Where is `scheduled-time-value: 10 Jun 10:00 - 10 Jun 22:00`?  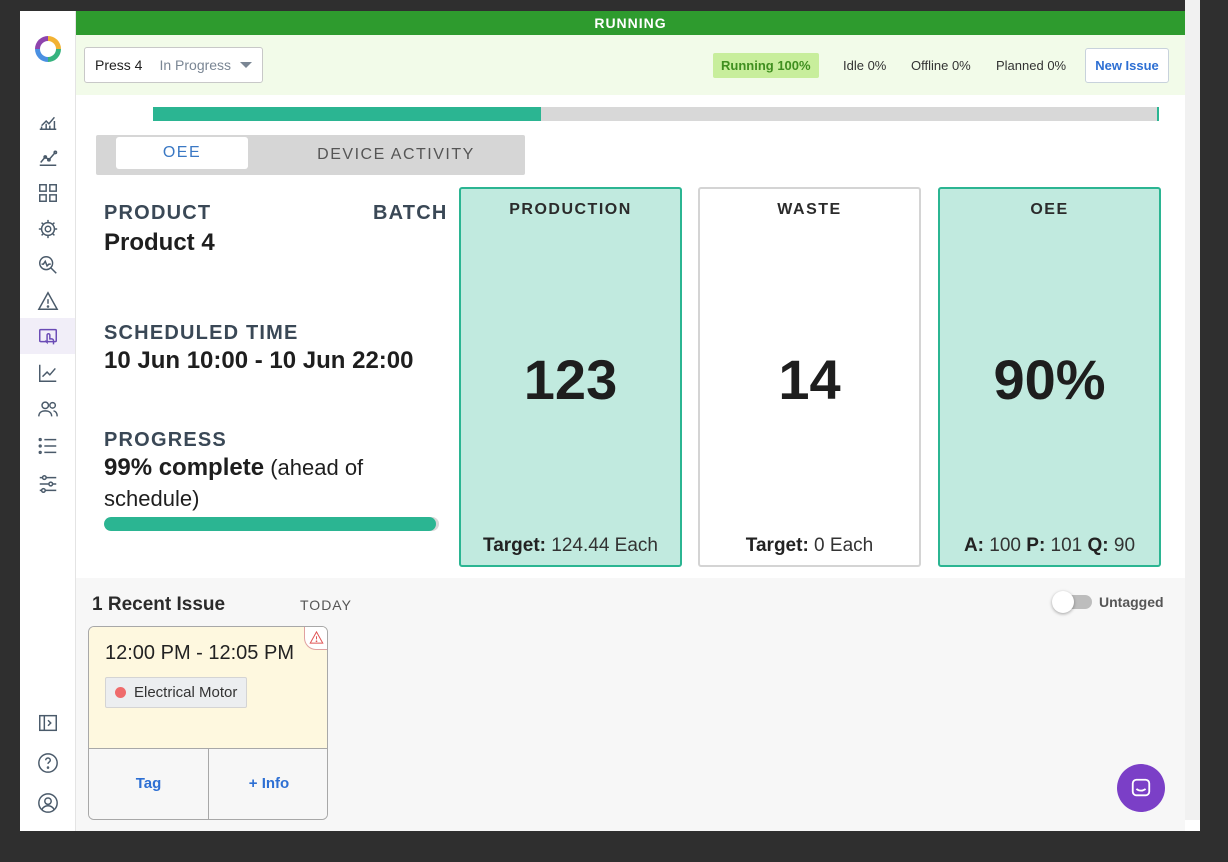
scheduled-time-value: 10 Jun 10:00 - 10 Jun 22:00 is located at coordinates (259, 360).